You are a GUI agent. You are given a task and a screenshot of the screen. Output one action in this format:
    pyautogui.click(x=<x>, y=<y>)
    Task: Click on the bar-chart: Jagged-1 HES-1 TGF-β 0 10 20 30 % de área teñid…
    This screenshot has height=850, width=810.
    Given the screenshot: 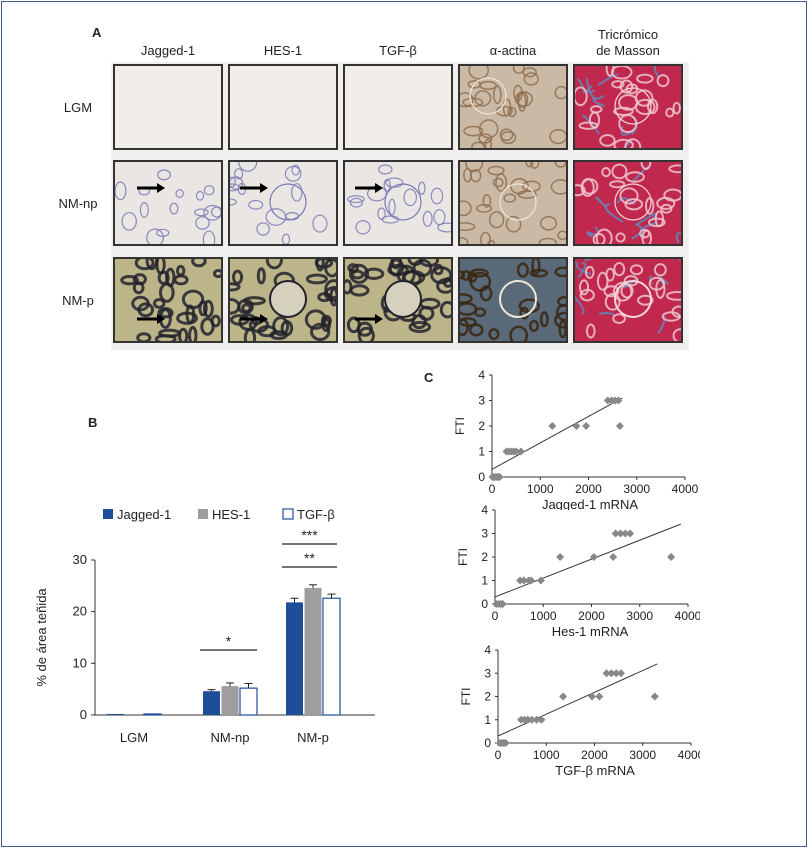 What is the action you would take?
    pyautogui.click(x=204, y=626)
    